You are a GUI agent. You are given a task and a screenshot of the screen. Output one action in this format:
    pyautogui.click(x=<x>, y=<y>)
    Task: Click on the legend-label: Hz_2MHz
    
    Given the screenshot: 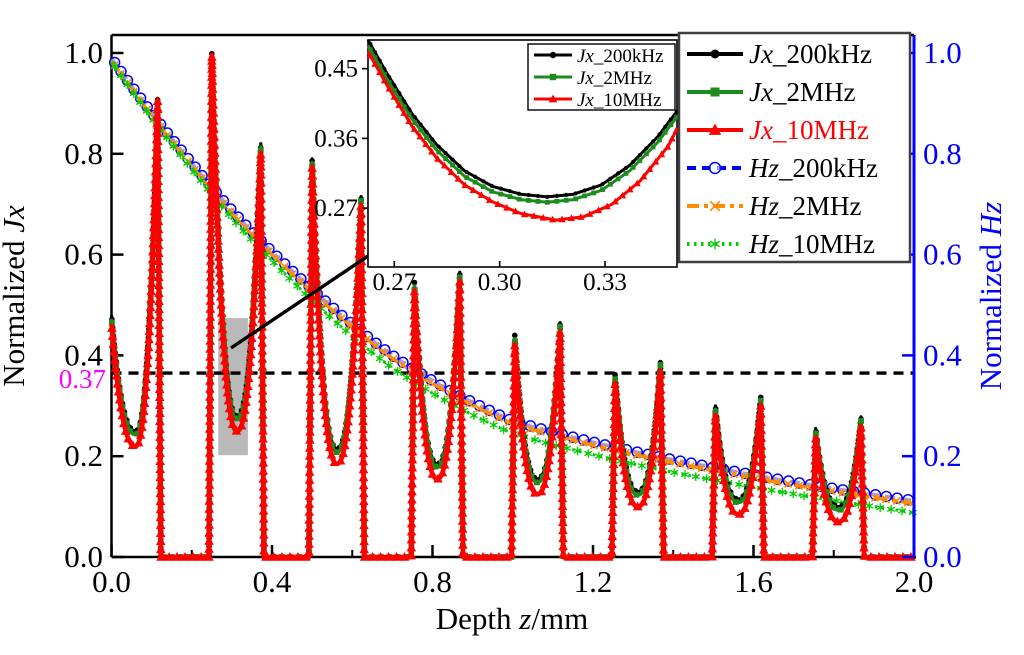 What is the action you would take?
    pyautogui.click(x=805, y=206)
    